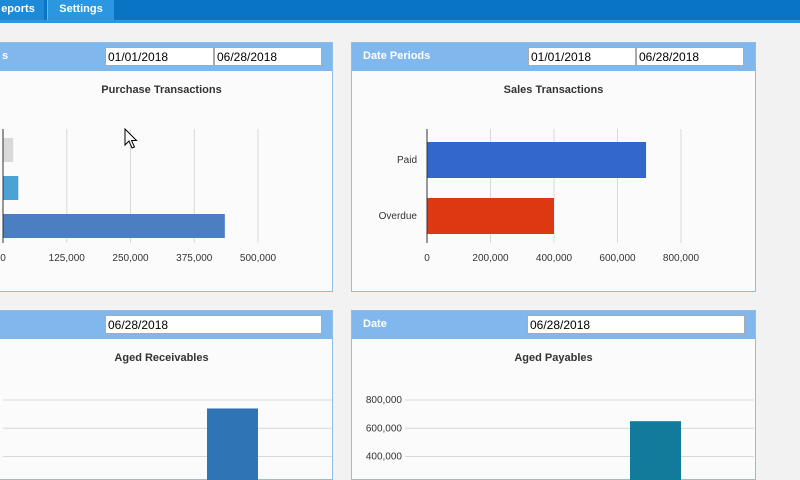  Describe the element at coordinates (161, 90) in the screenshot. I see `chart-title: Purchase Transactions` at that location.